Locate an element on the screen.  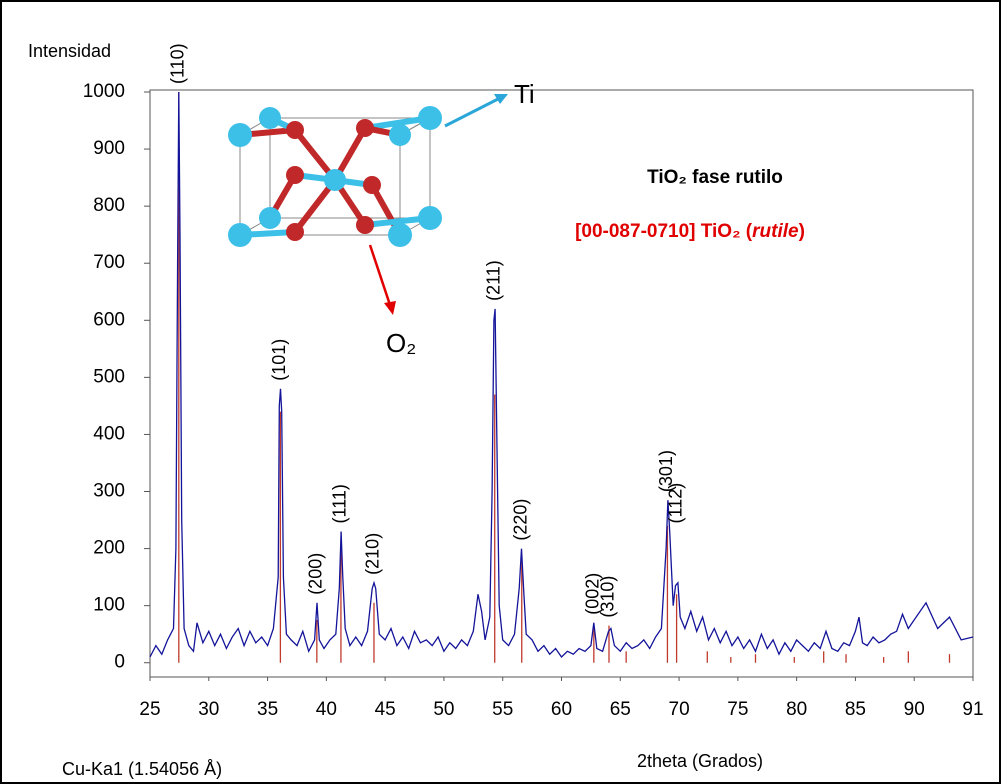
peak-label: (210) is located at coordinates (373, 554).